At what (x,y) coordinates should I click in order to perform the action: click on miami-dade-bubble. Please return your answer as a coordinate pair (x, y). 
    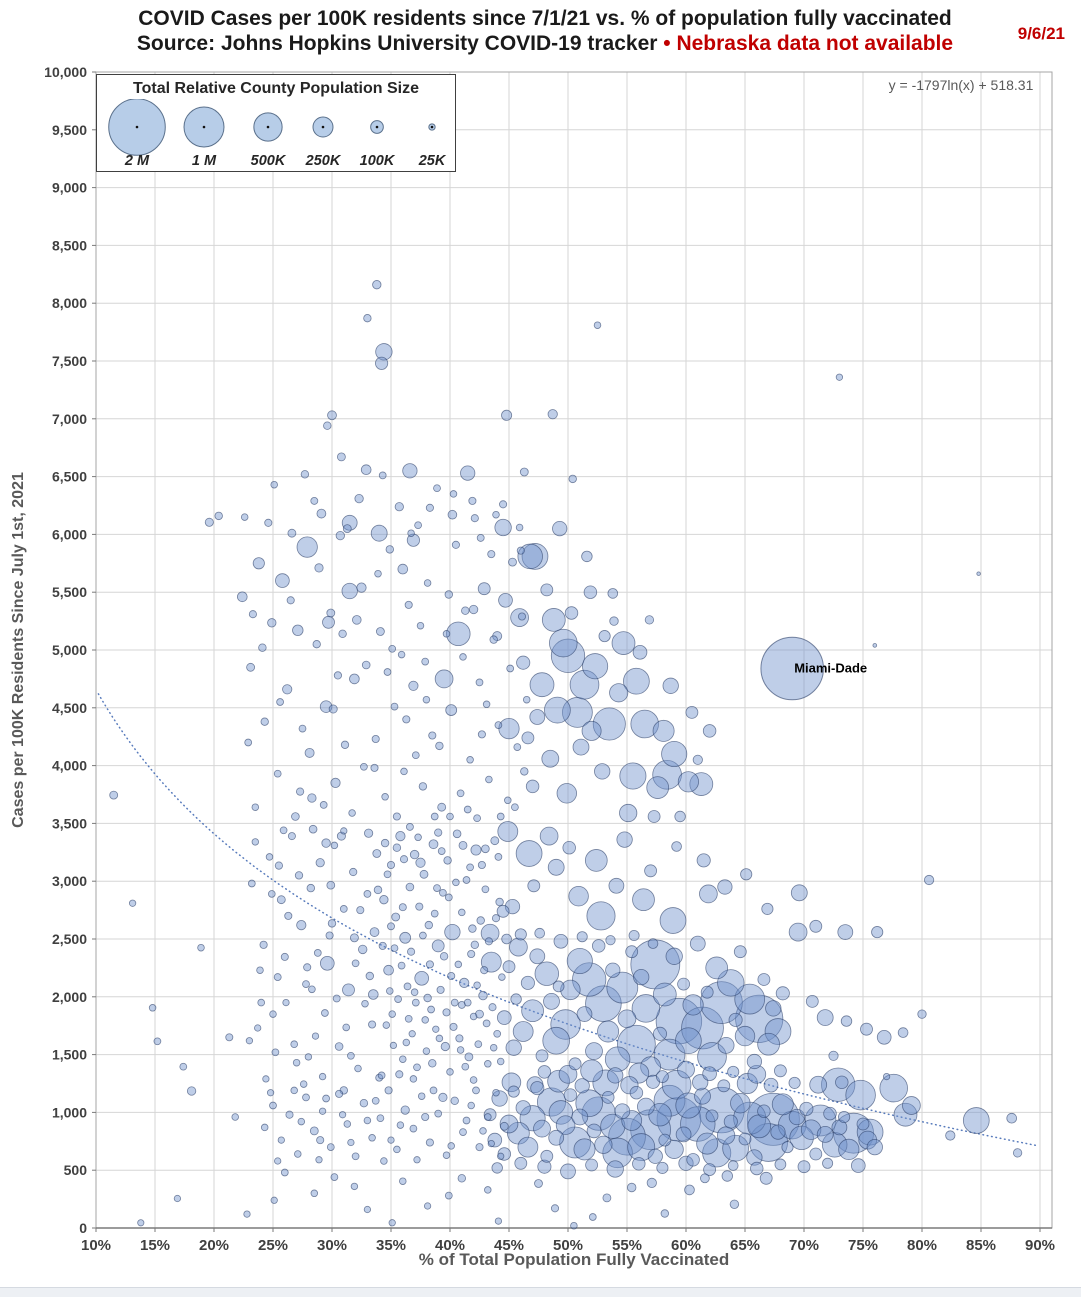
    Looking at the image, I should click on (792, 668).